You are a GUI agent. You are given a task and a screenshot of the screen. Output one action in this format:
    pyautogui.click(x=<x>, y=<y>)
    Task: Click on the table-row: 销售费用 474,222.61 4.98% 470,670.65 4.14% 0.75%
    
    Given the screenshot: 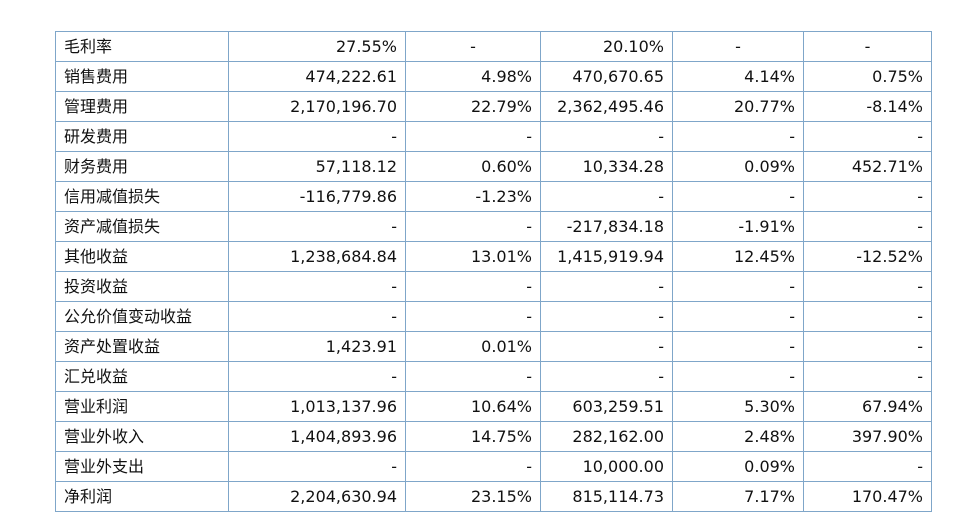 What is the action you would take?
    pyautogui.click(x=493, y=76)
    